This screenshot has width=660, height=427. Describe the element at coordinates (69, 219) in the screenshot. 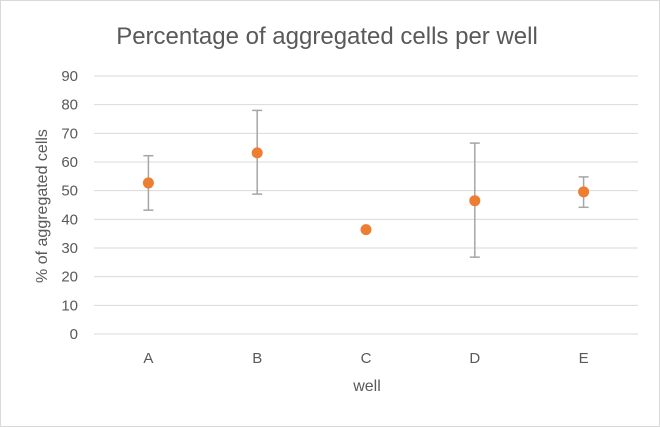

I see `y-tick-label: 40` at that location.